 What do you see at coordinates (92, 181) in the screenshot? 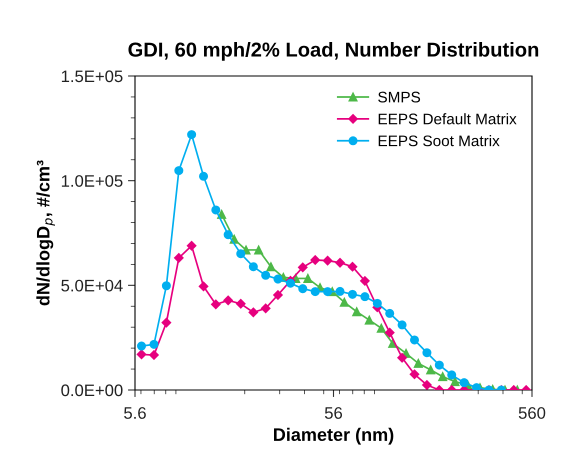
I see `y-tick-label: 1.0E+05` at bounding box center [92, 181].